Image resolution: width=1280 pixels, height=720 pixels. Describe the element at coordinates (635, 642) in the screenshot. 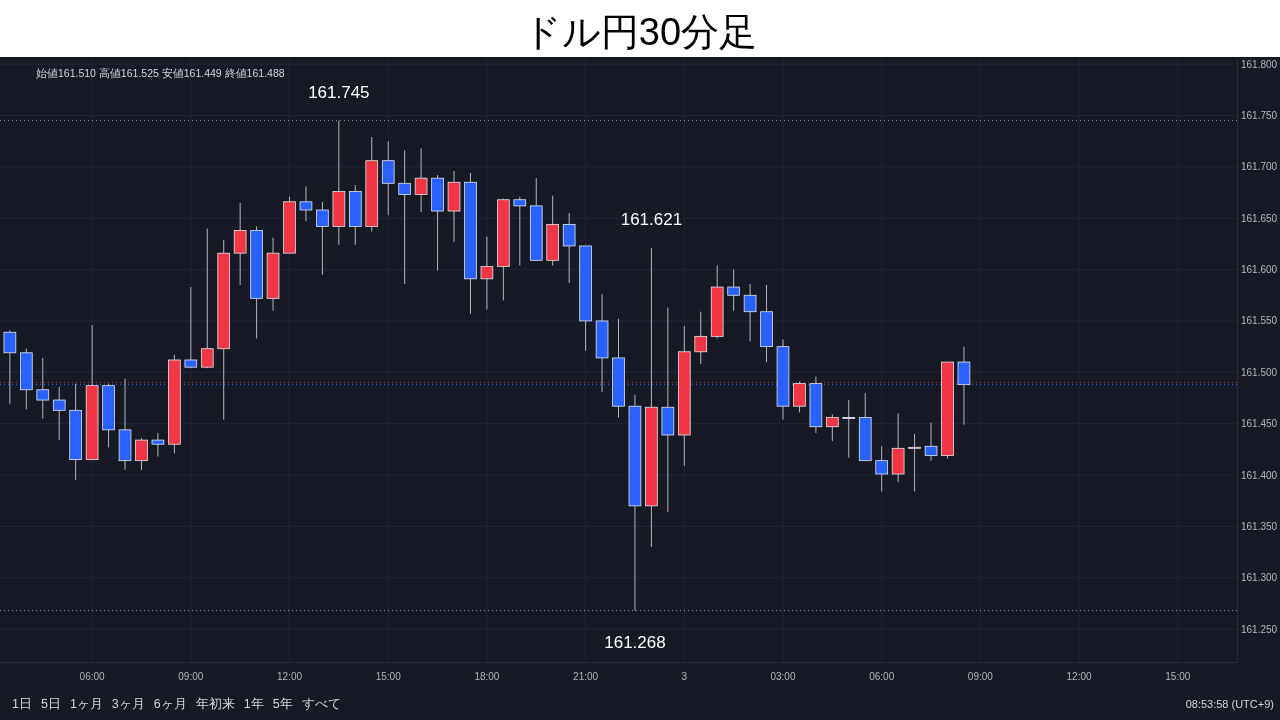

I see `annotation: 161.268` at that location.